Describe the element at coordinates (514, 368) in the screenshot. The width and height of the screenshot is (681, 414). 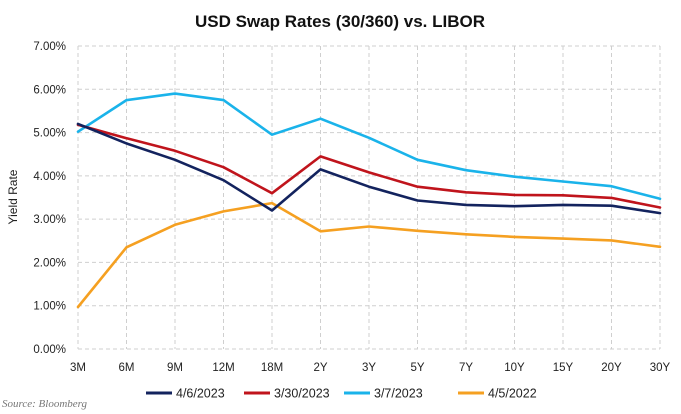
I see `x-tick-label: 10Y` at that location.